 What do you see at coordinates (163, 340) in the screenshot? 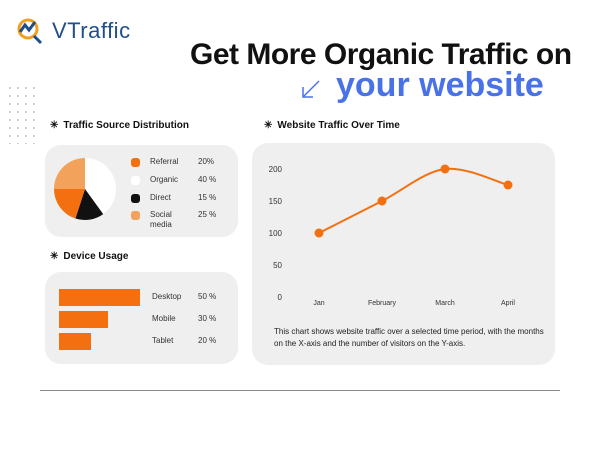
I see `bar-label: Tablet` at bounding box center [163, 340].